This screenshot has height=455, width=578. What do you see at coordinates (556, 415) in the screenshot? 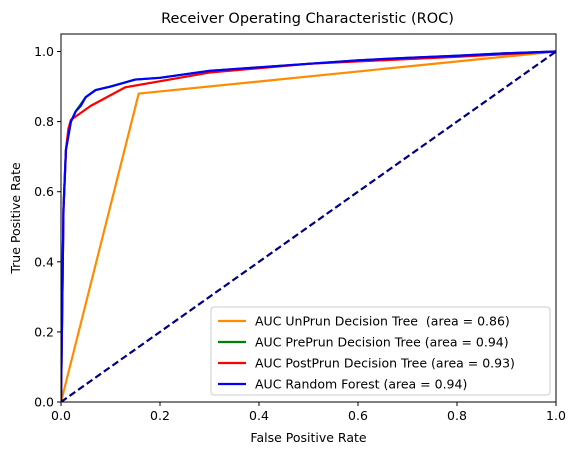
I see `x-tick-label: 1.0` at bounding box center [556, 415].